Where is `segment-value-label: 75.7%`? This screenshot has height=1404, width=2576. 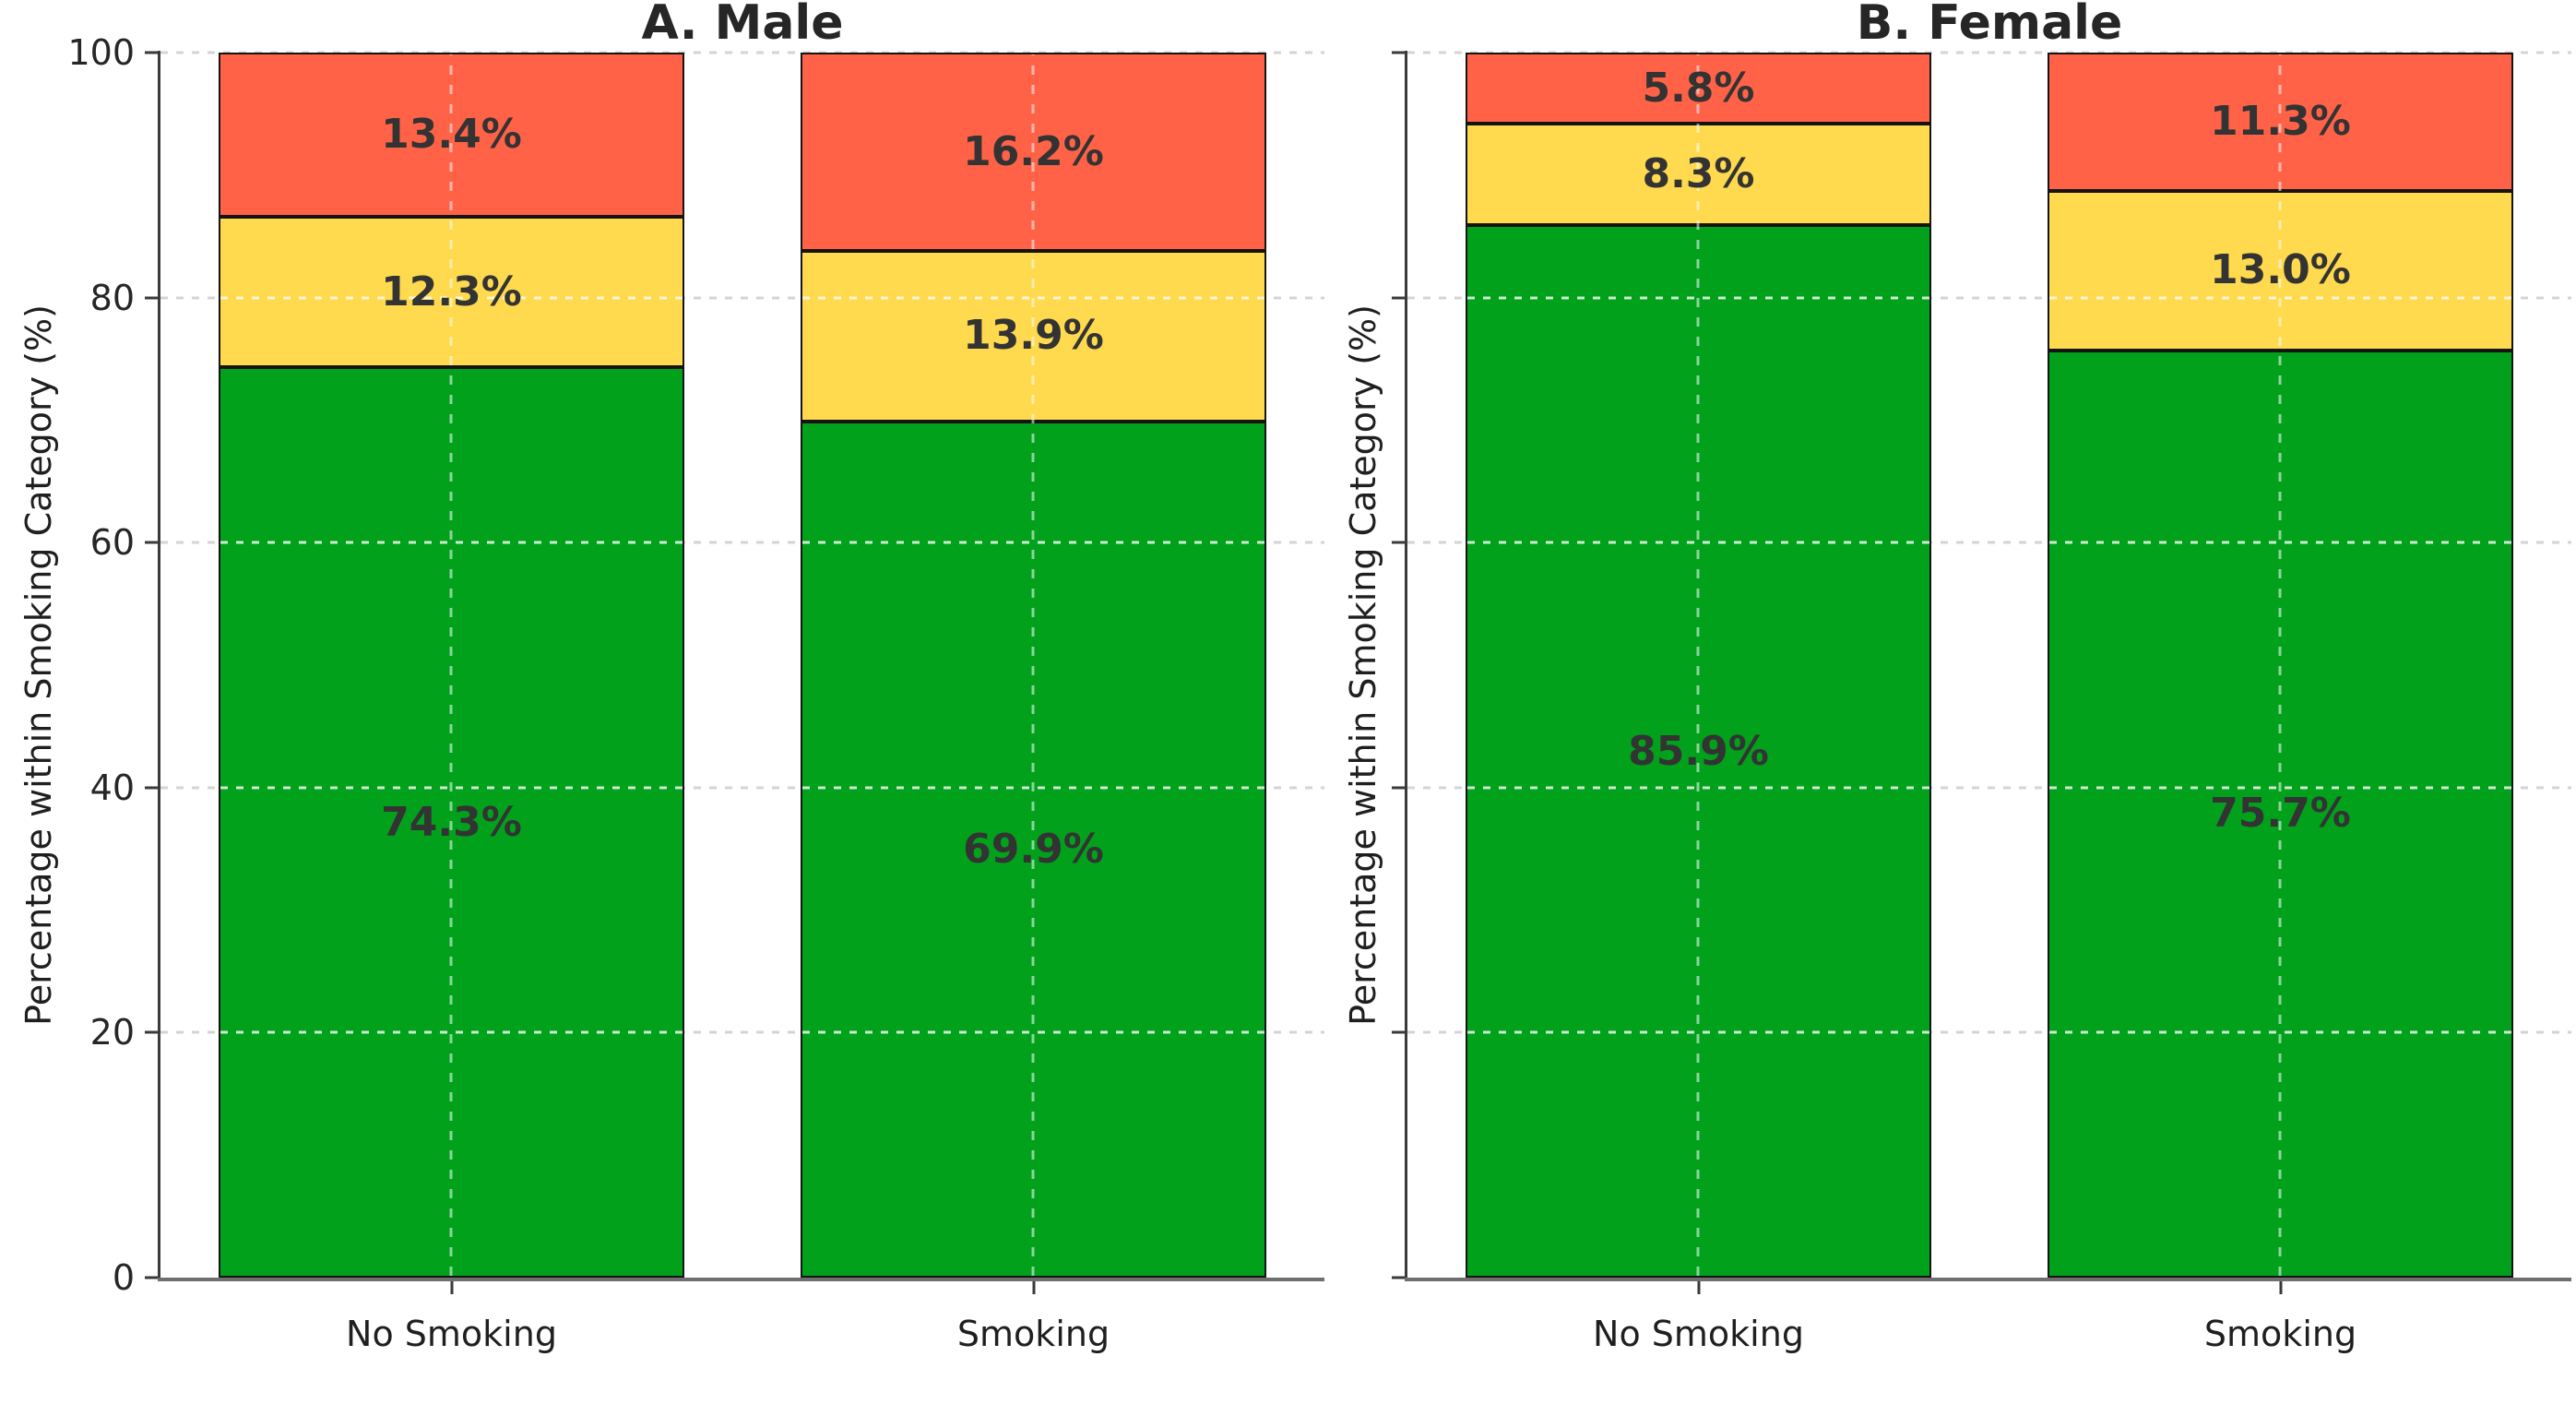
segment-value-label: 75.7% is located at coordinates (2280, 814).